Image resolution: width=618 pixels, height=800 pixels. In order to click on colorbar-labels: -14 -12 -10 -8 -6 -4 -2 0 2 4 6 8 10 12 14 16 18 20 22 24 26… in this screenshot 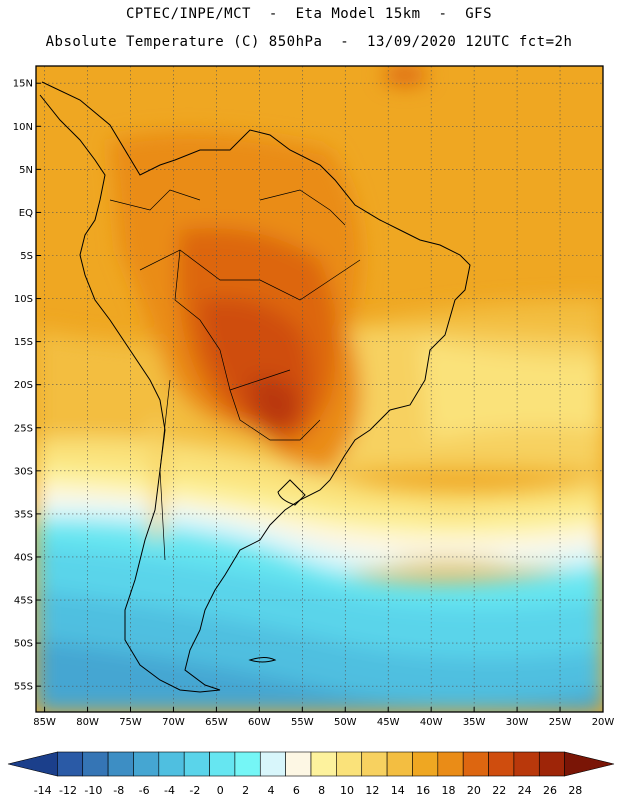, I will do `click(308, 790)`.